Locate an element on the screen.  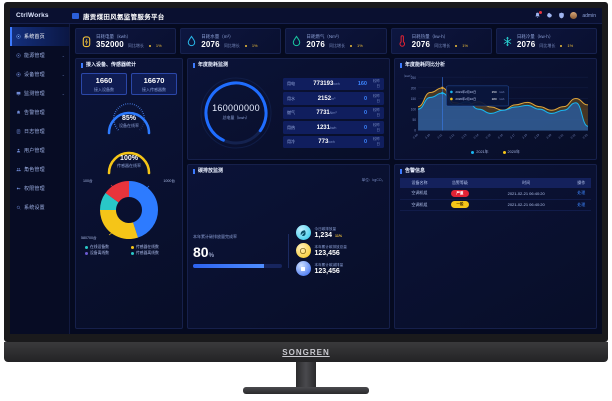
alarm-op-cell: 处理 is located at coordinates (581, 194).